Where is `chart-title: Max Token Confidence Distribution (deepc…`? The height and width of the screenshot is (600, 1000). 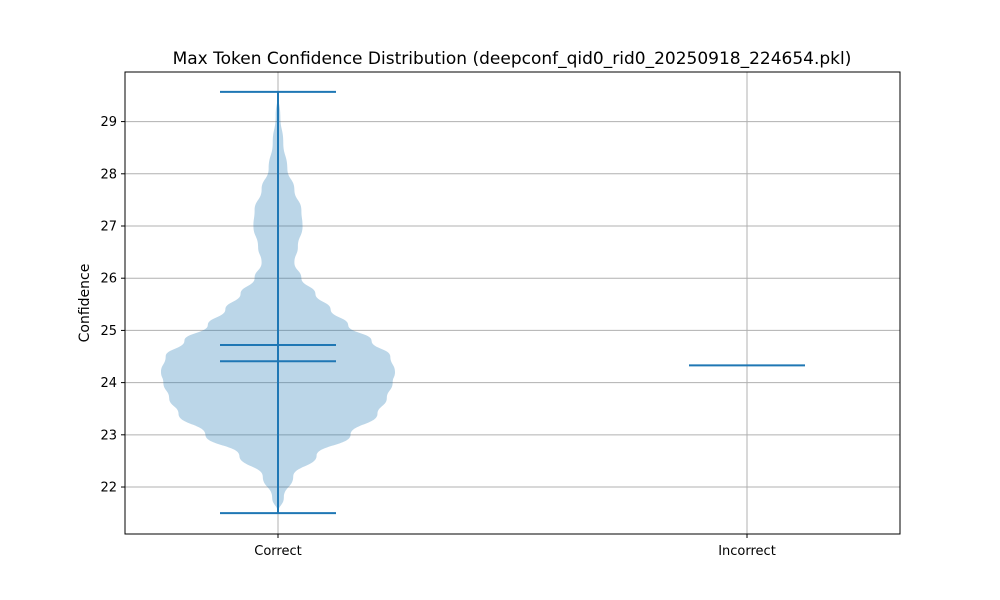 chart-title: Max Token Confidence Distribution (deepc… is located at coordinates (512, 59).